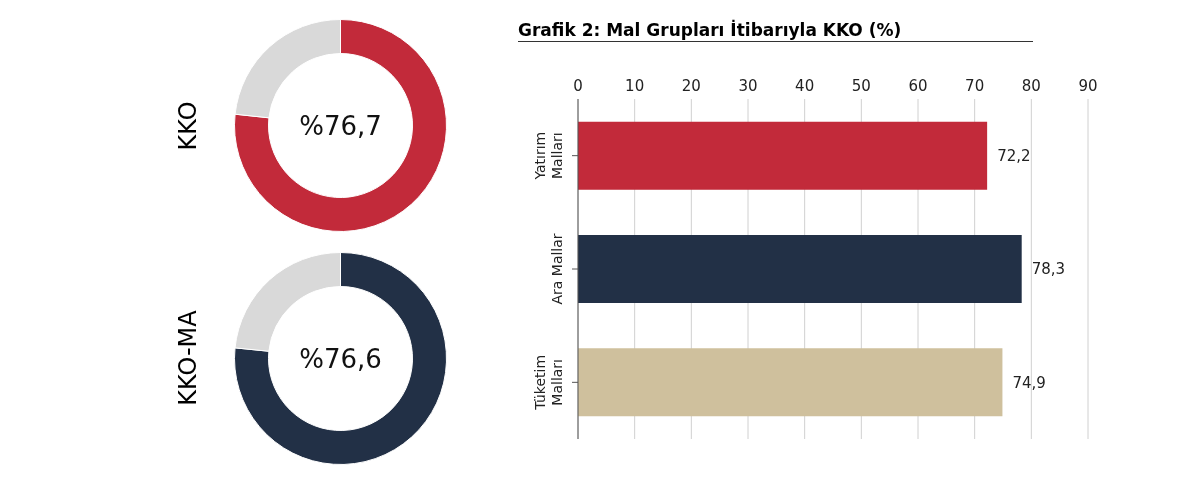 Image resolution: width=1200 pixels, height=480 pixels. I want to click on y-tick-label: Yatırım Malları, so click(548, 156).